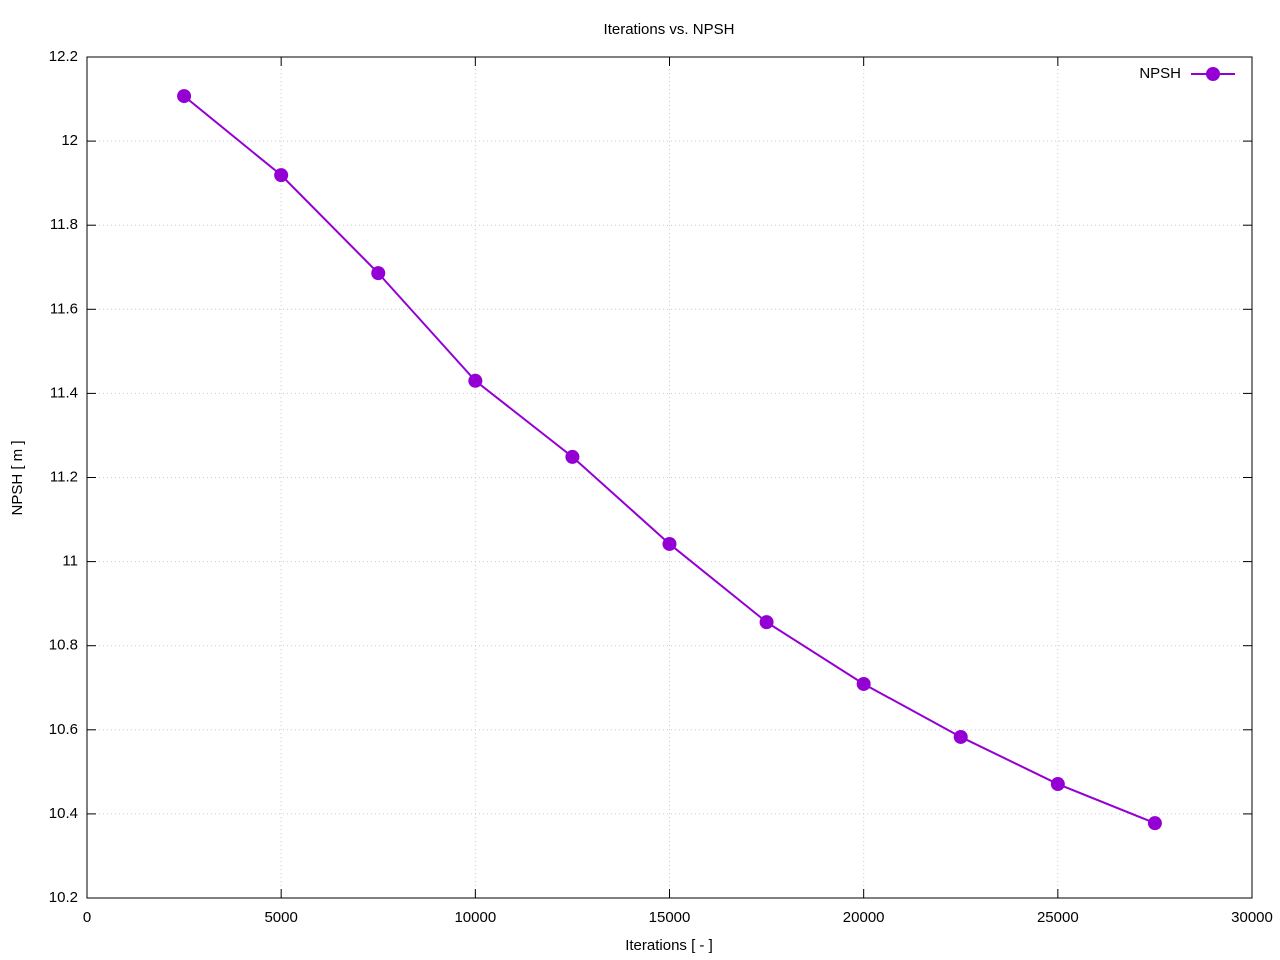 The width and height of the screenshot is (1280, 960). What do you see at coordinates (64, 392) in the screenshot?
I see `y-tick-label: 11.4` at bounding box center [64, 392].